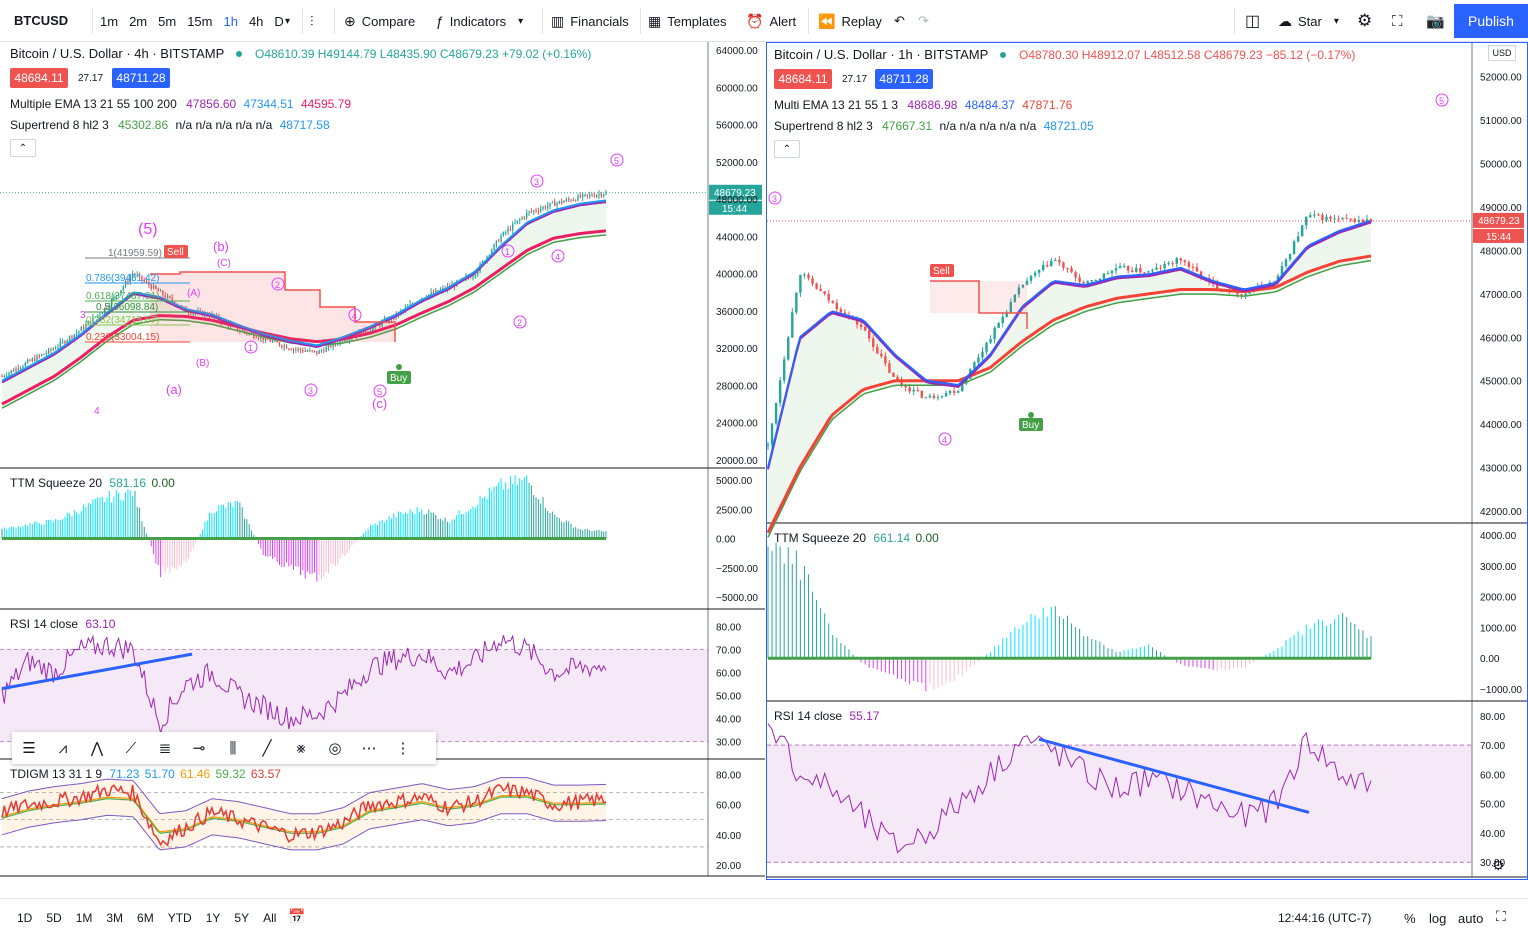 The width and height of the screenshot is (1528, 939). Describe the element at coordinates (145, 918) in the screenshot. I see `range-6m: 6M` at that location.